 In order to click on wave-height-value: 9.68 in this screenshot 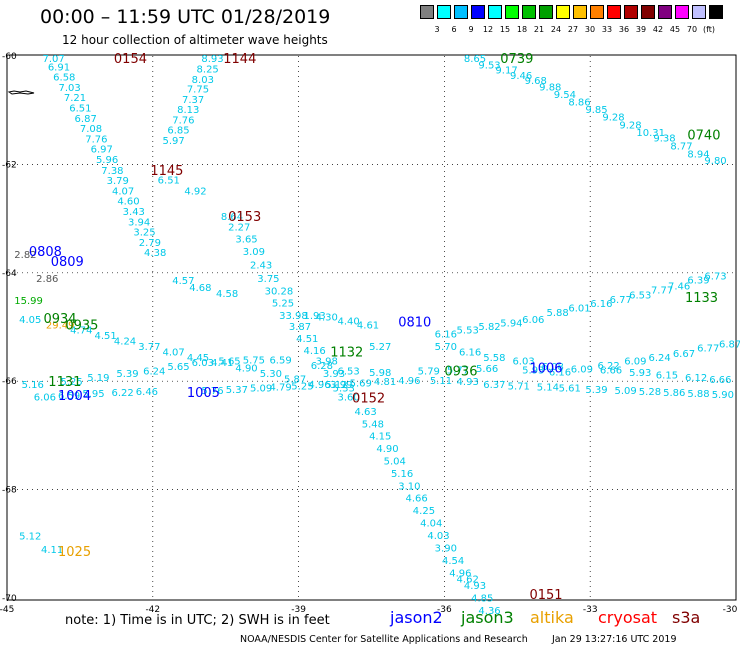, I will do `click(536, 81)`.